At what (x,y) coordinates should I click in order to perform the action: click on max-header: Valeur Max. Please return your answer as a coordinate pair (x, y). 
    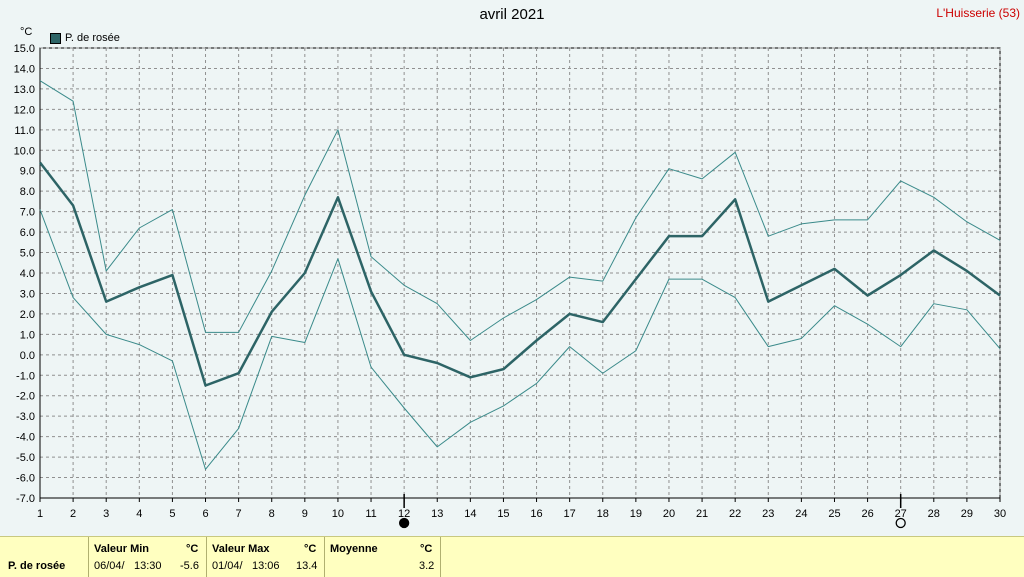
    Looking at the image, I should click on (241, 549).